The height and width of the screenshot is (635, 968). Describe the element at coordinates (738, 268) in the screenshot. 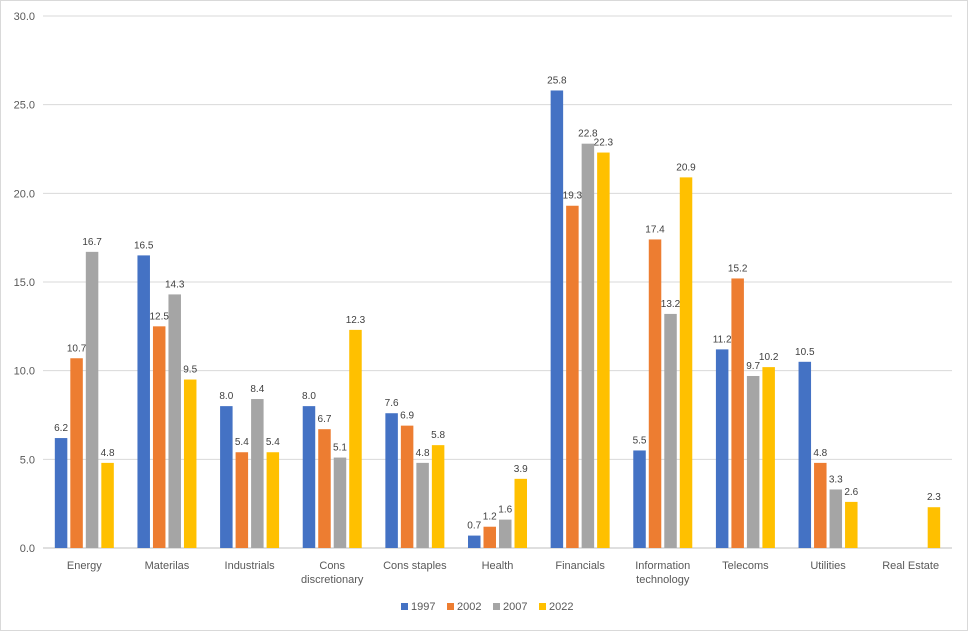

I see `data-label: 15.2` at that location.